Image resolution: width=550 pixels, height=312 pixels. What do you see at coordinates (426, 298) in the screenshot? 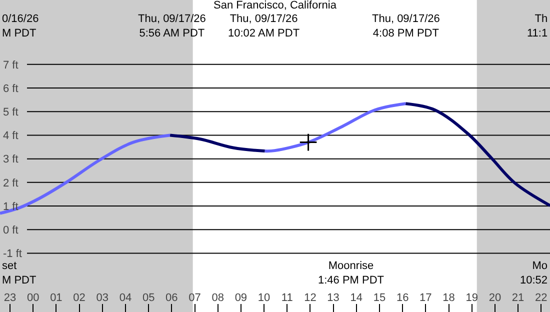
I see `x-tick-label: 17` at bounding box center [426, 298].